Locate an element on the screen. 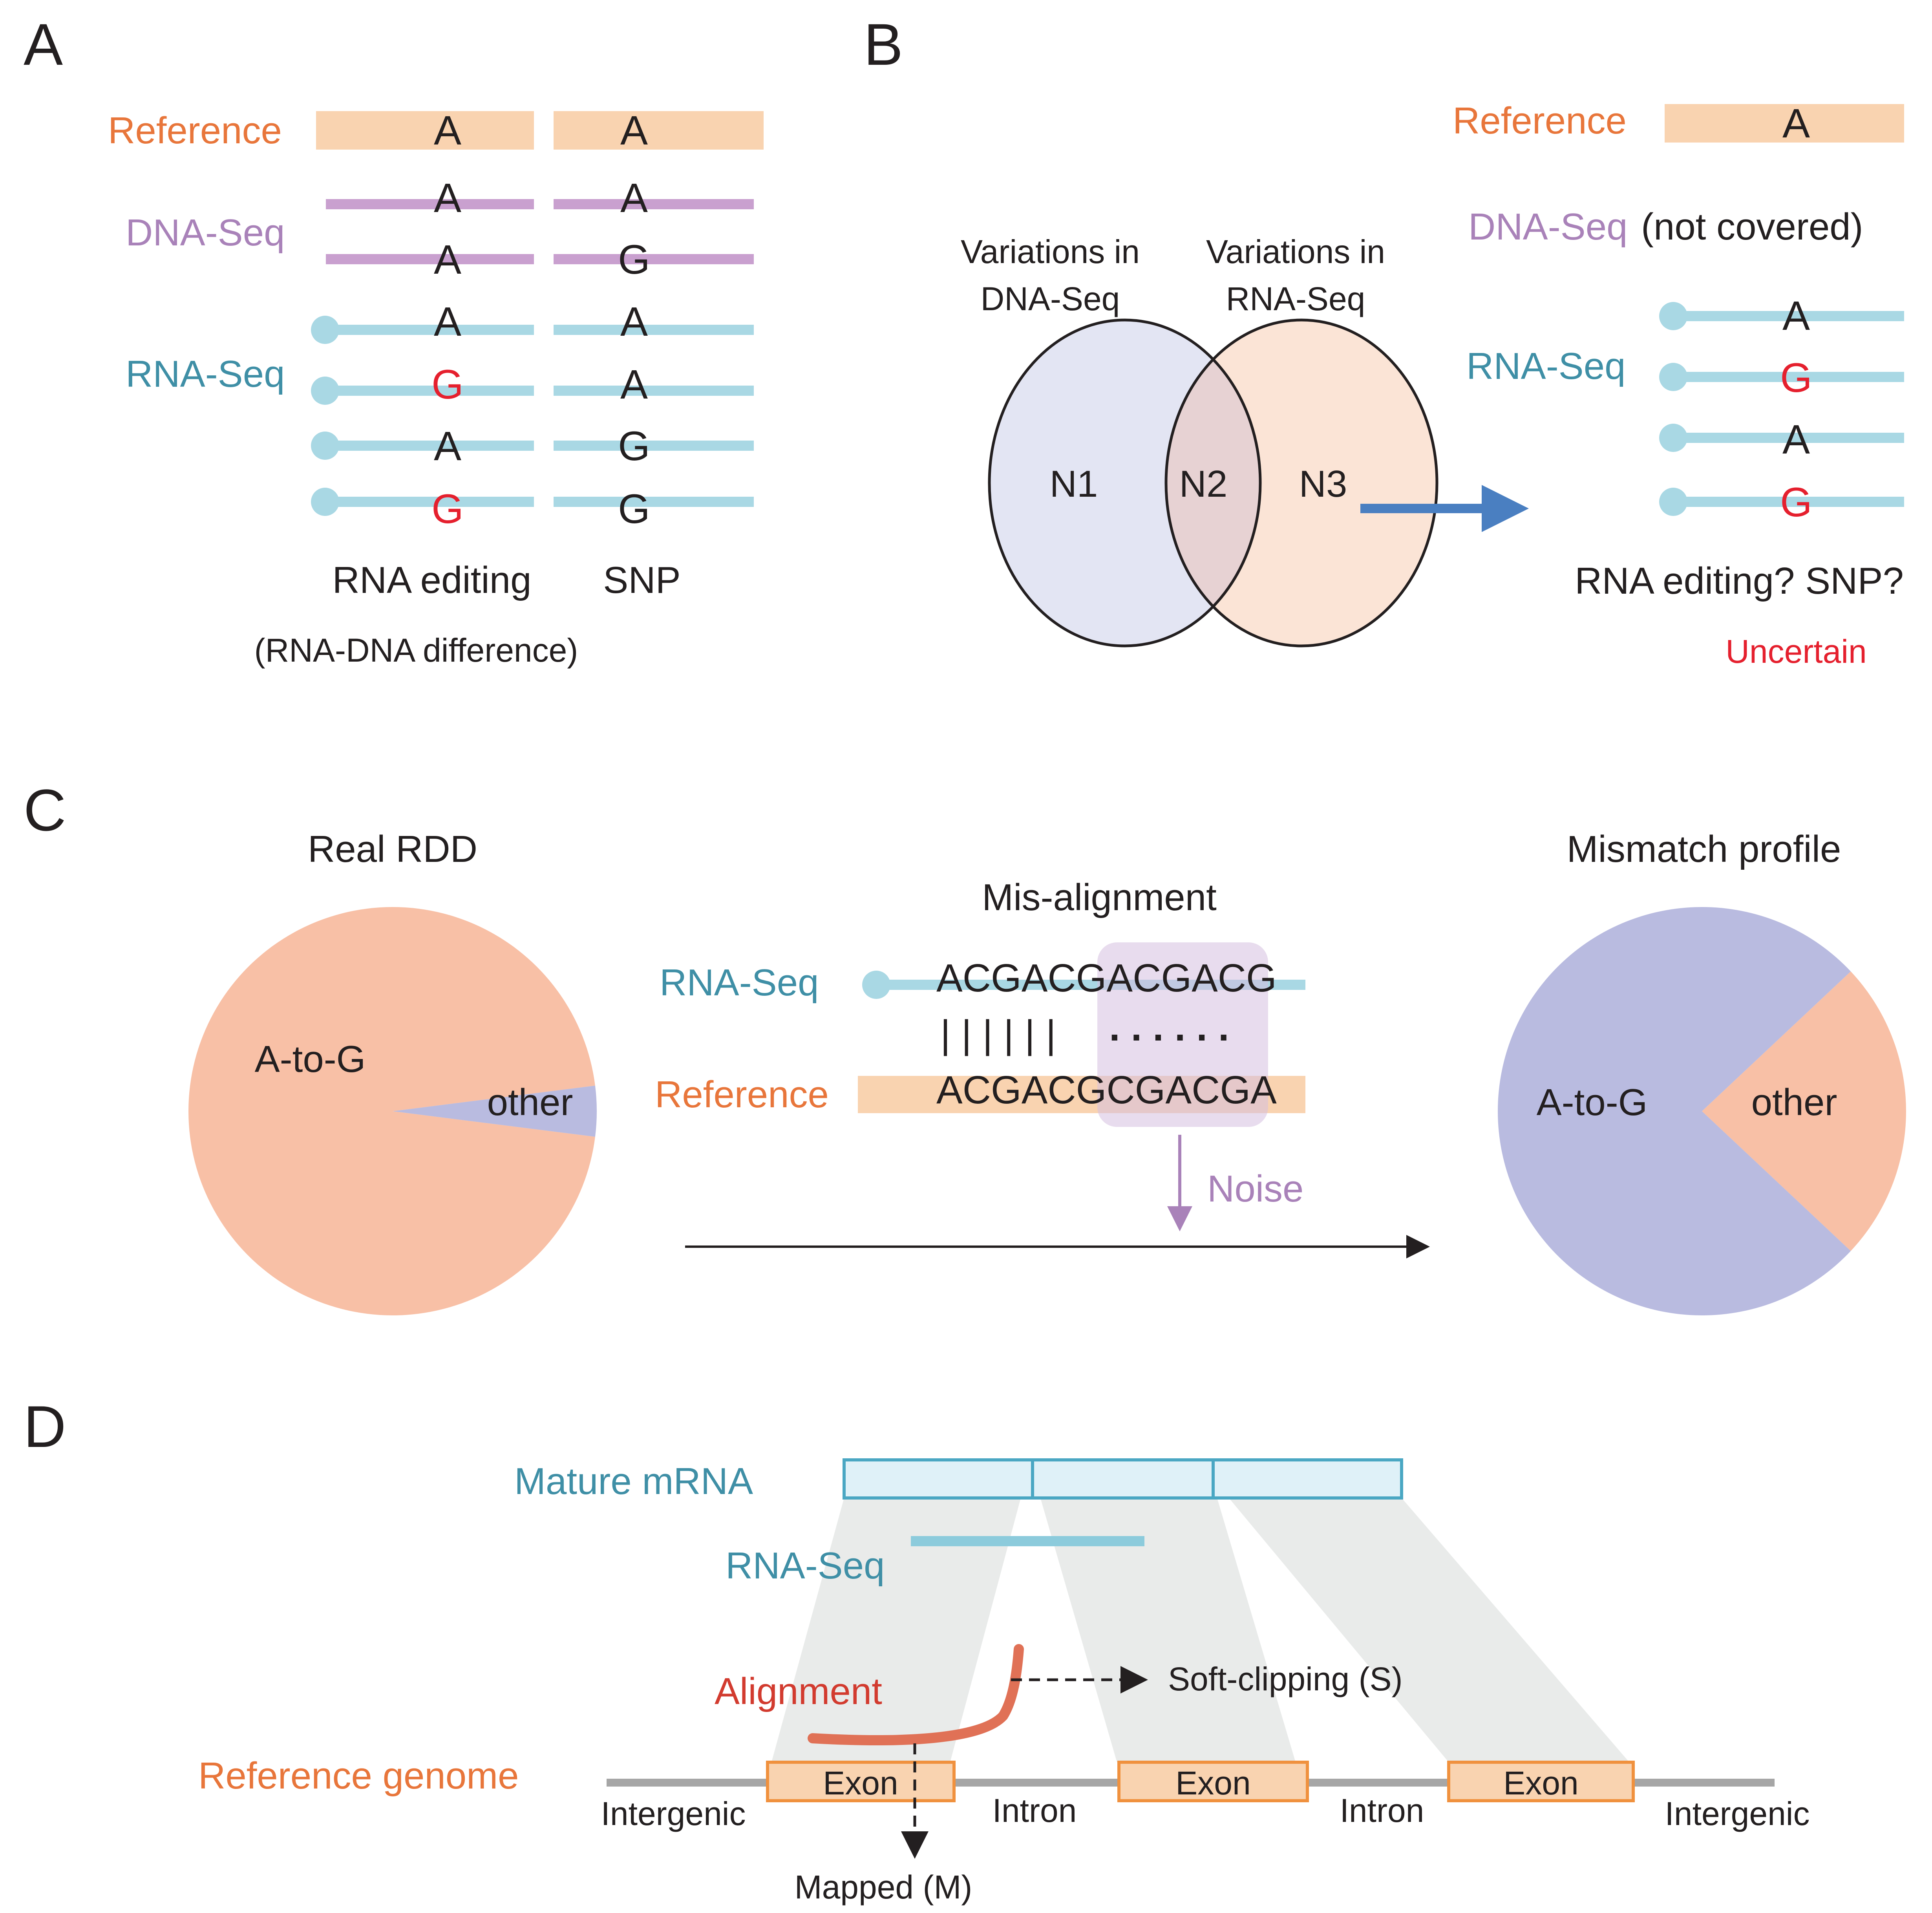  rna-base: G is located at coordinates (634, 509).